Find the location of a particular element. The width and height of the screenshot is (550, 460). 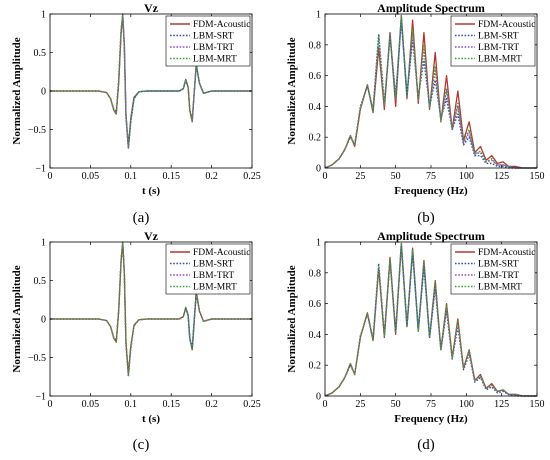

series-line-lbm-srt is located at coordinates (431, 94).